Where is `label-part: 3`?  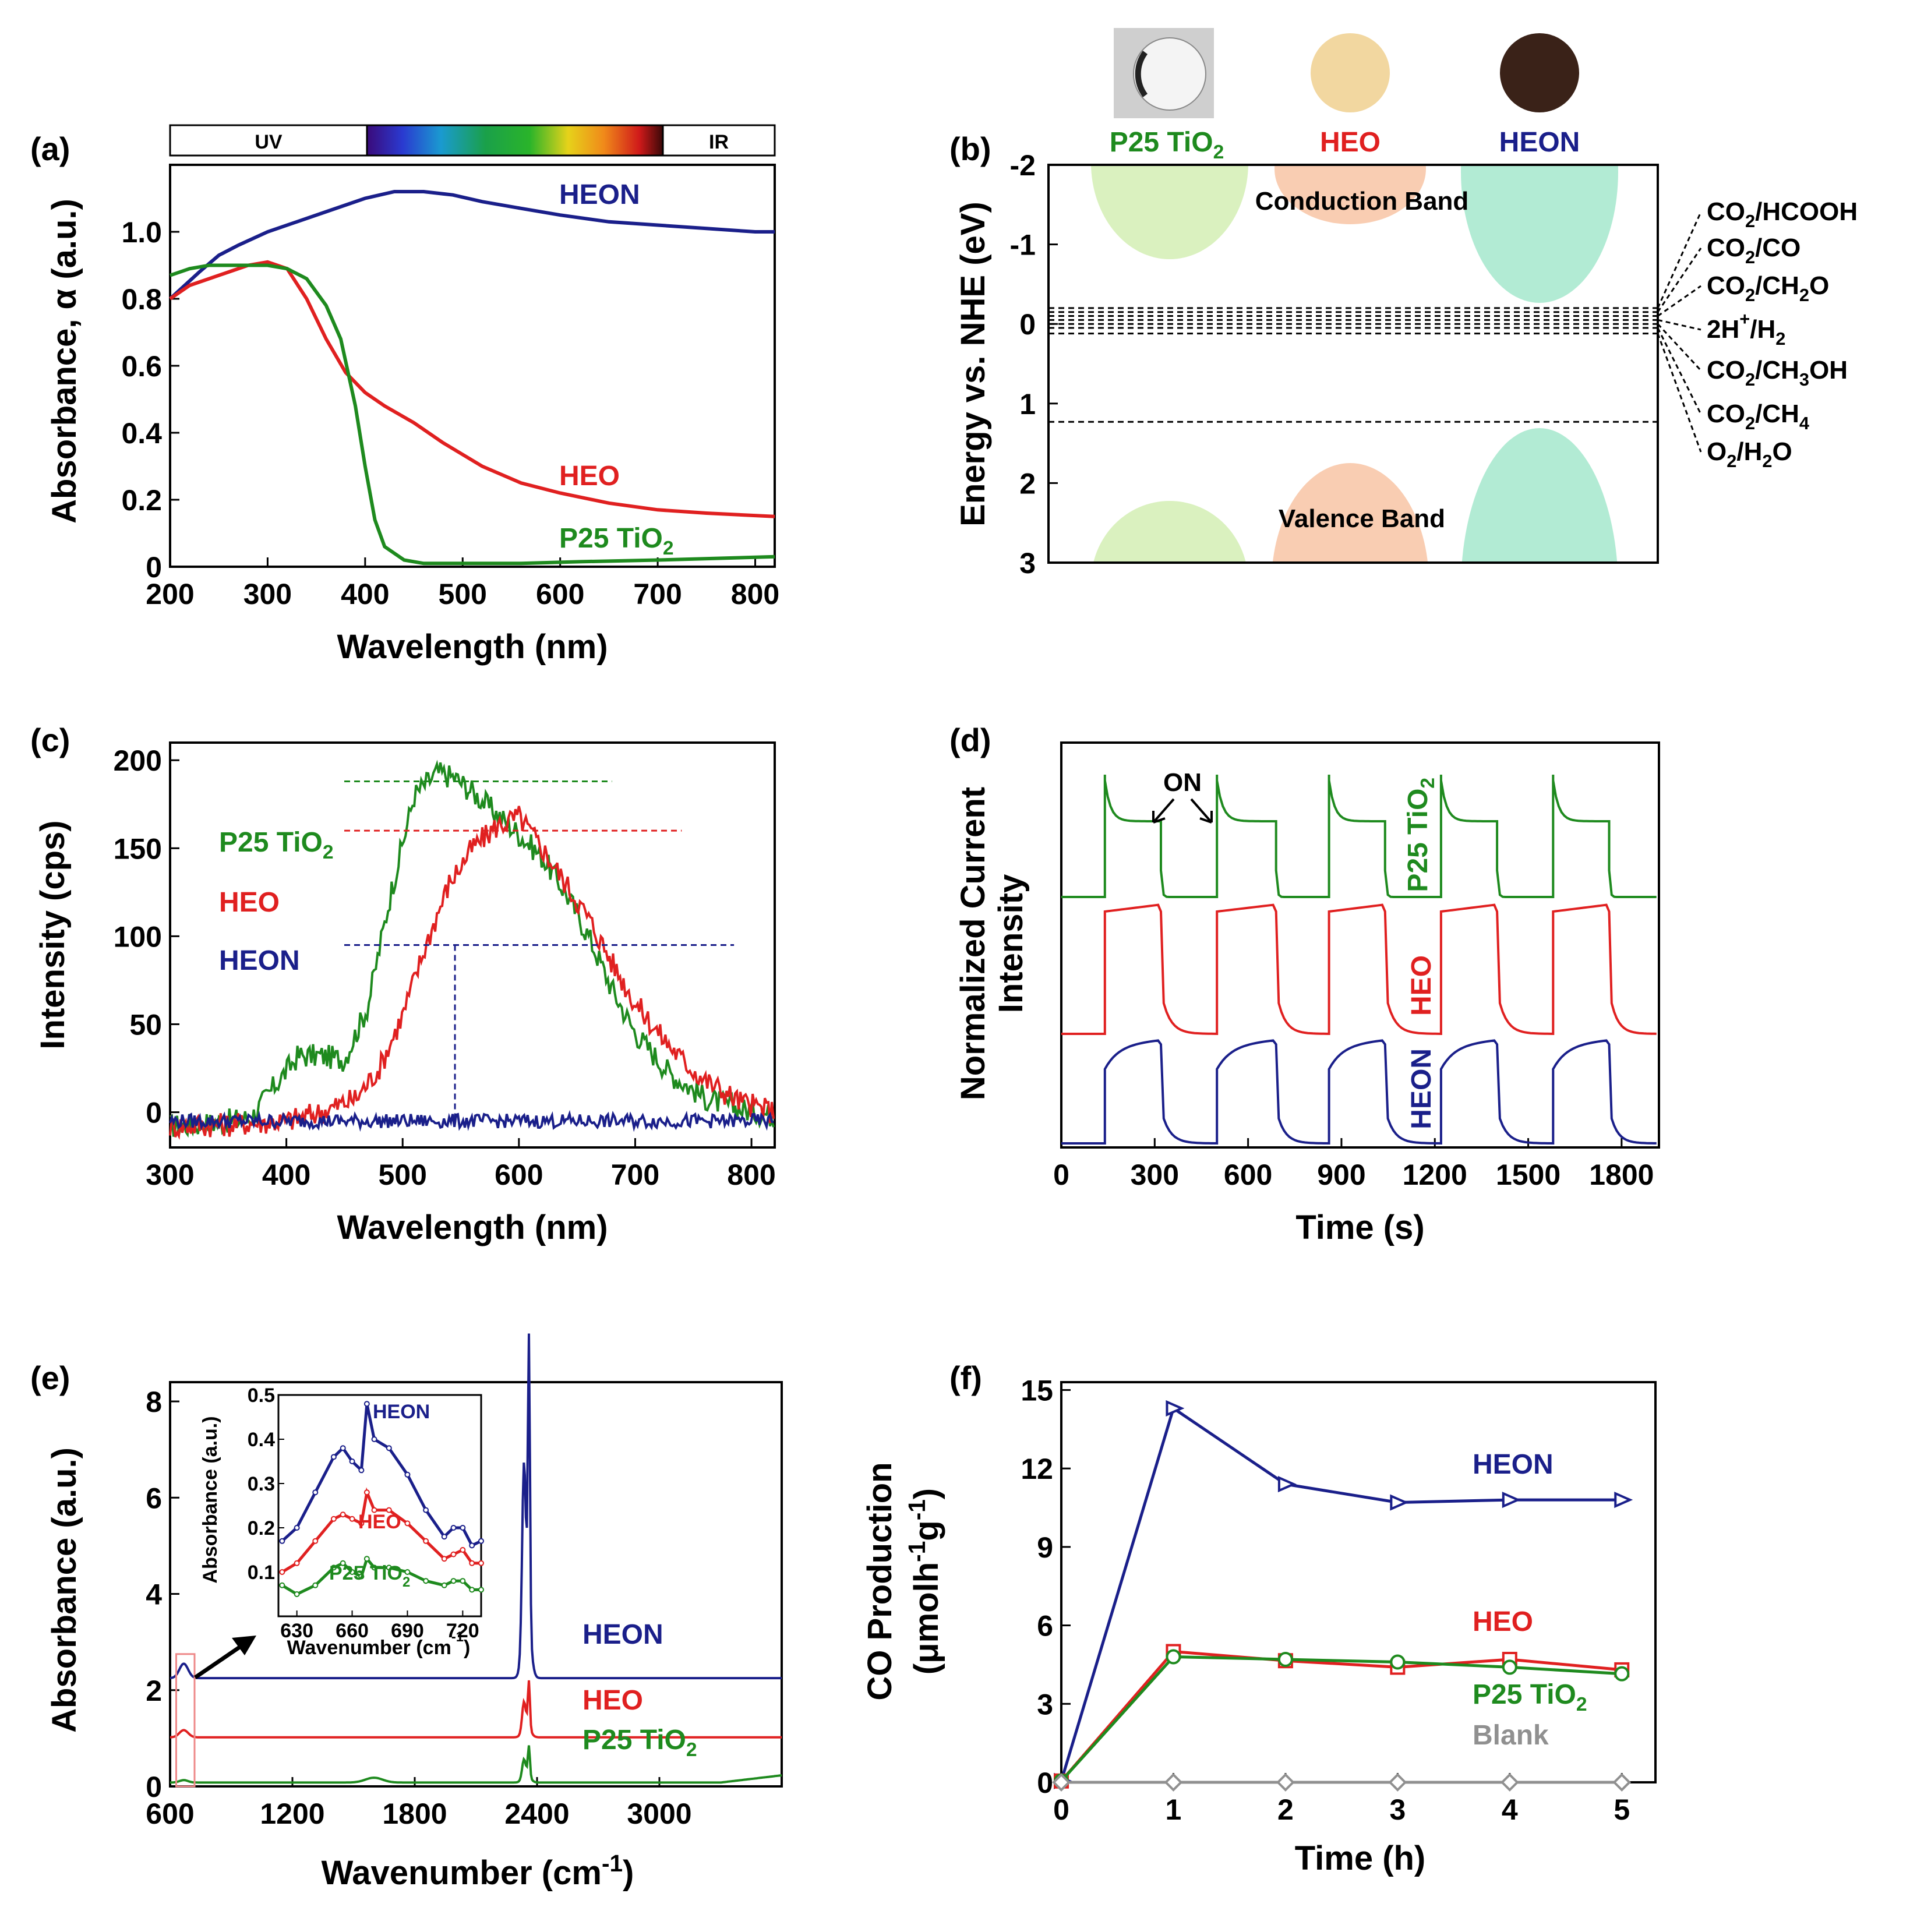 label-part: 3 is located at coordinates (1804, 379).